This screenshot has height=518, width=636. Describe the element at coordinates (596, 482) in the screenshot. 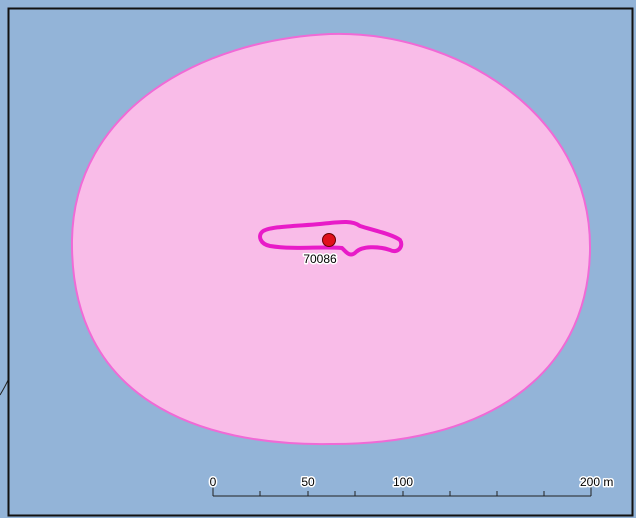

I see `scale-label: 200 m` at that location.